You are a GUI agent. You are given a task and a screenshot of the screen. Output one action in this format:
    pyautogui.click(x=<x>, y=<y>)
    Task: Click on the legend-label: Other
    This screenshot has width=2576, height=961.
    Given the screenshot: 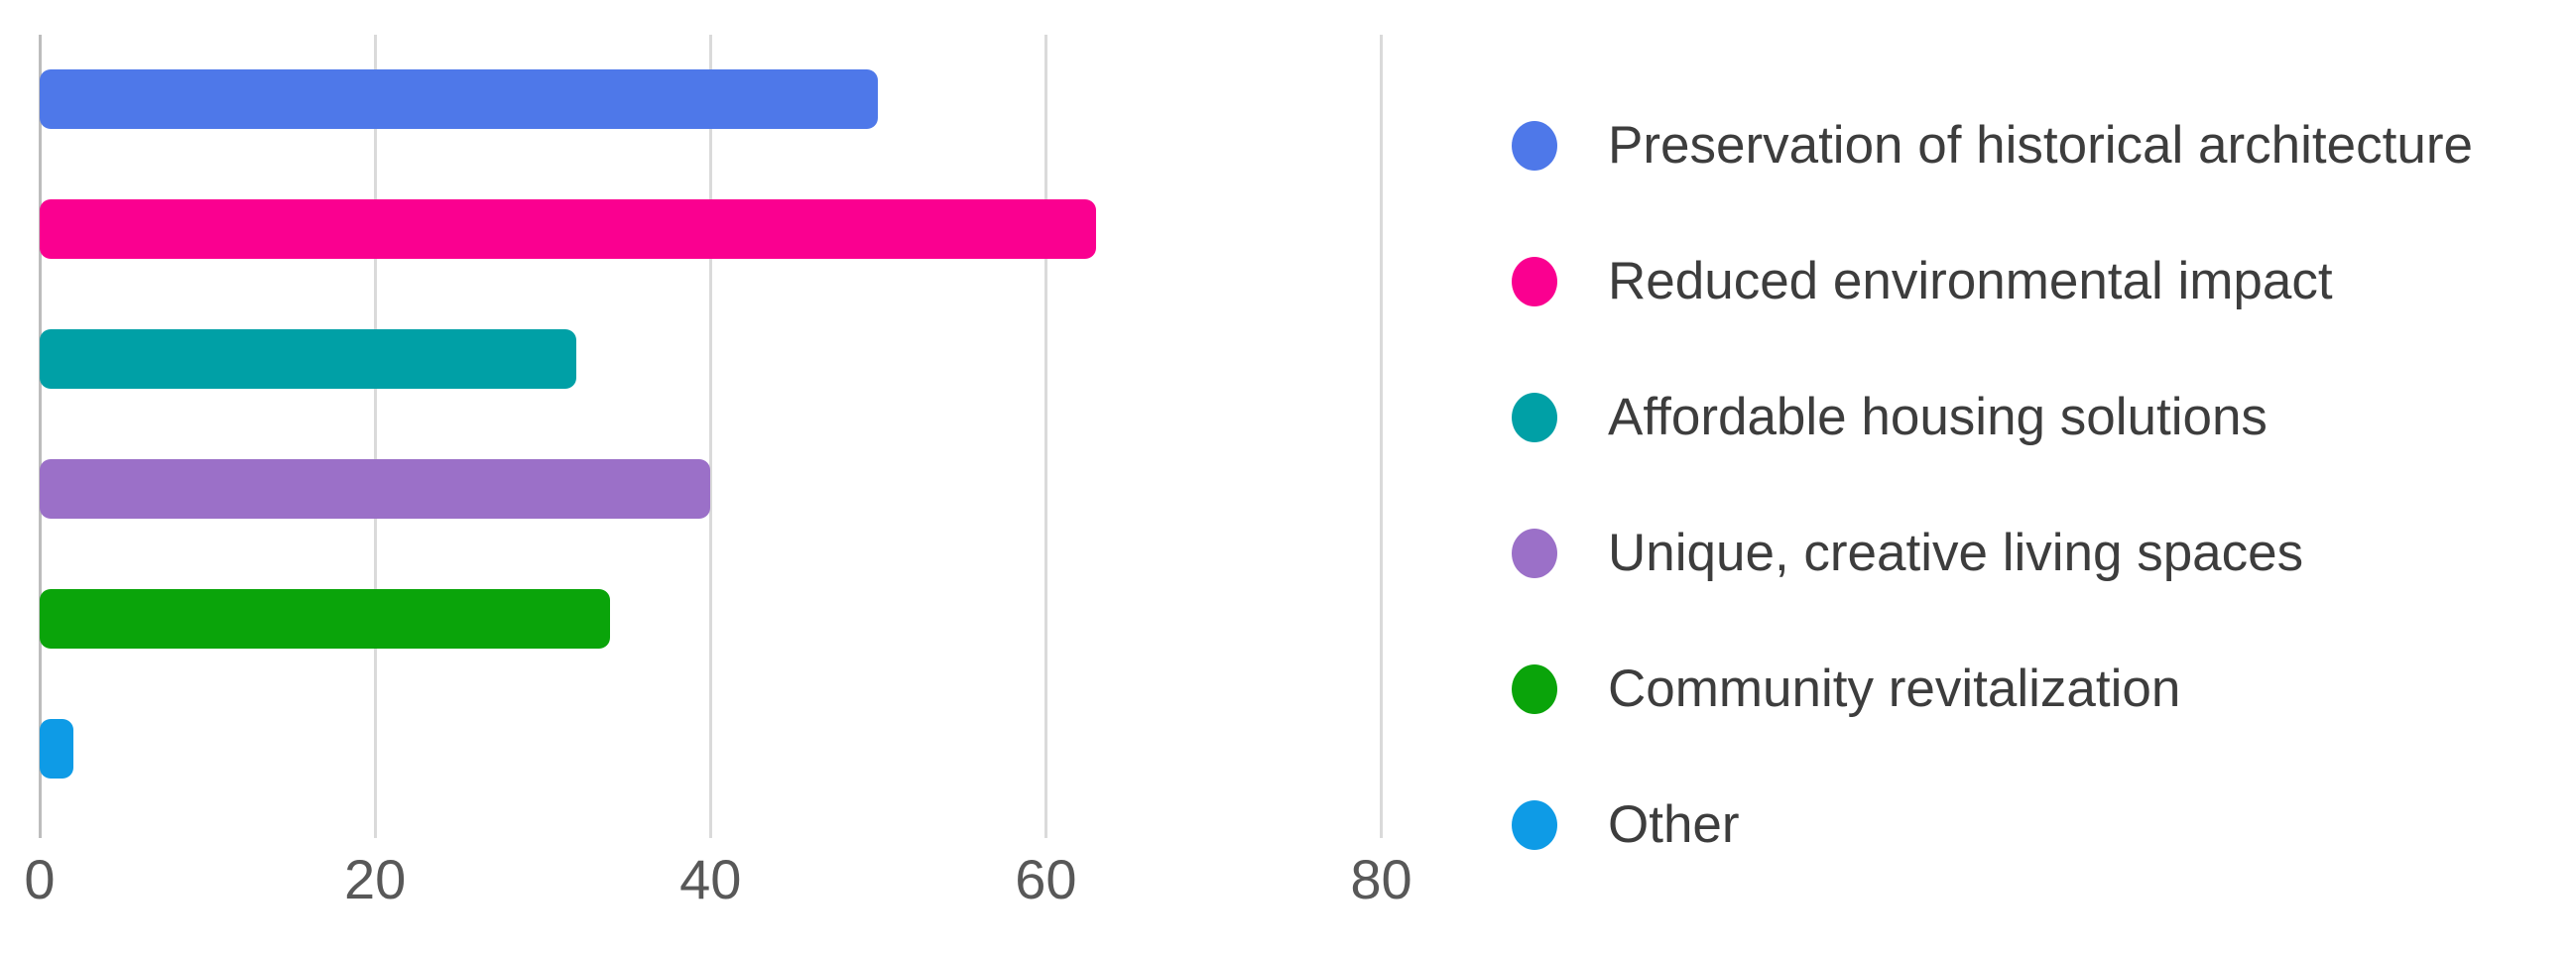 What is the action you would take?
    pyautogui.click(x=1674, y=824)
    